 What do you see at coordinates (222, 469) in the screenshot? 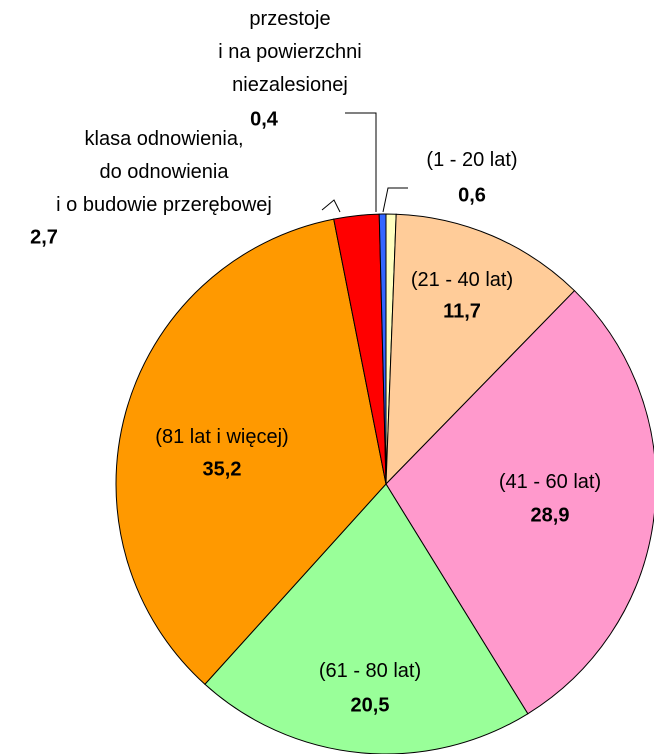
I see `value-label: 35,2` at bounding box center [222, 469].